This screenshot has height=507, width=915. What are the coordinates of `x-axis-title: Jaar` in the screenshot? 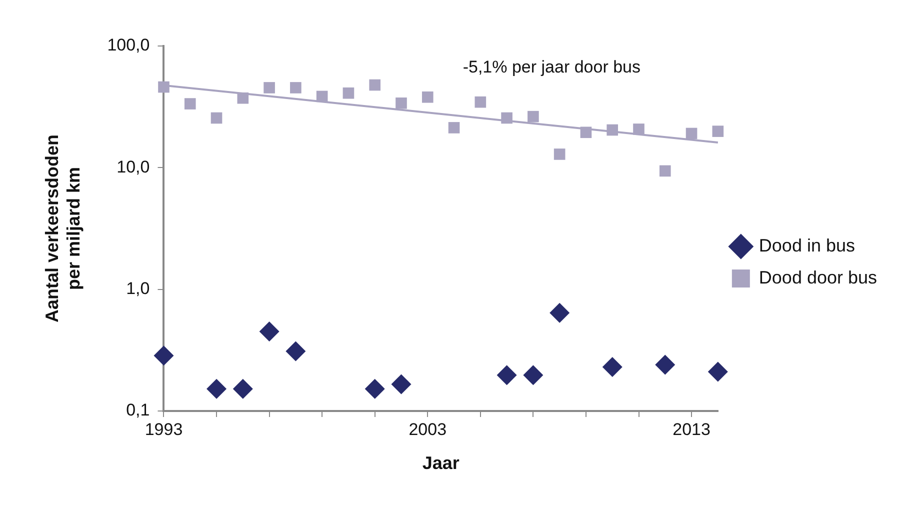 It's located at (441, 463).